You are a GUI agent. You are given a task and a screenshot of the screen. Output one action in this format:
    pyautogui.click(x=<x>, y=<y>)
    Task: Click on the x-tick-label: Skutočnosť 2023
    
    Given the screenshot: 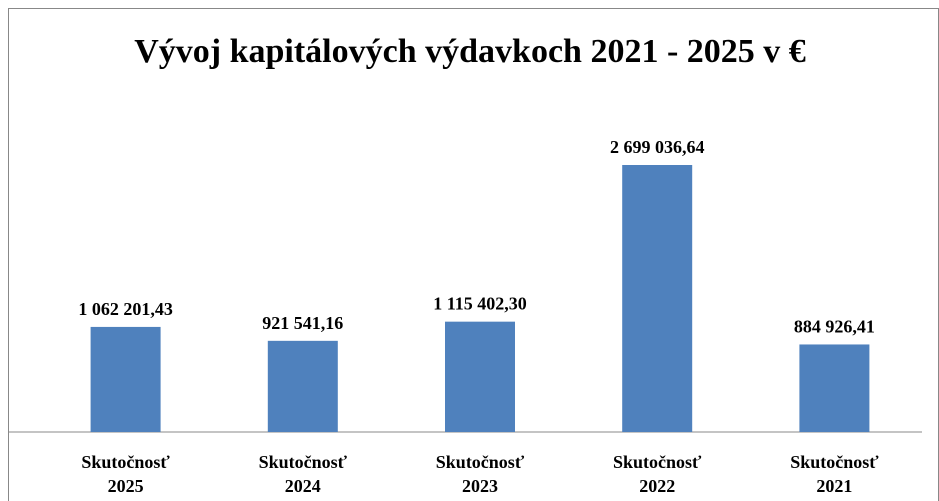 What is the action you would take?
    pyautogui.click(x=480, y=474)
    